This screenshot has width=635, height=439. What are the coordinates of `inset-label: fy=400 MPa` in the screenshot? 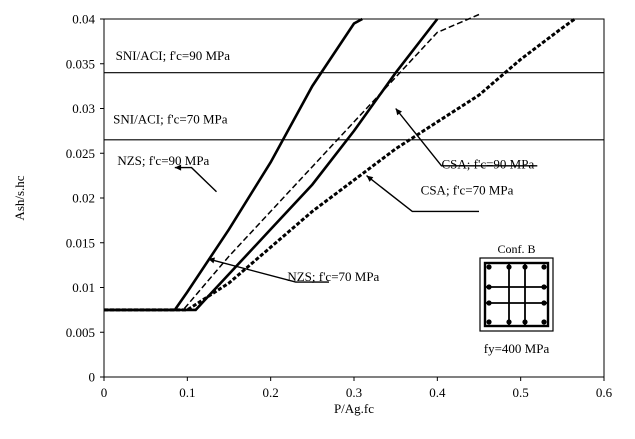 It's located at (517, 348).